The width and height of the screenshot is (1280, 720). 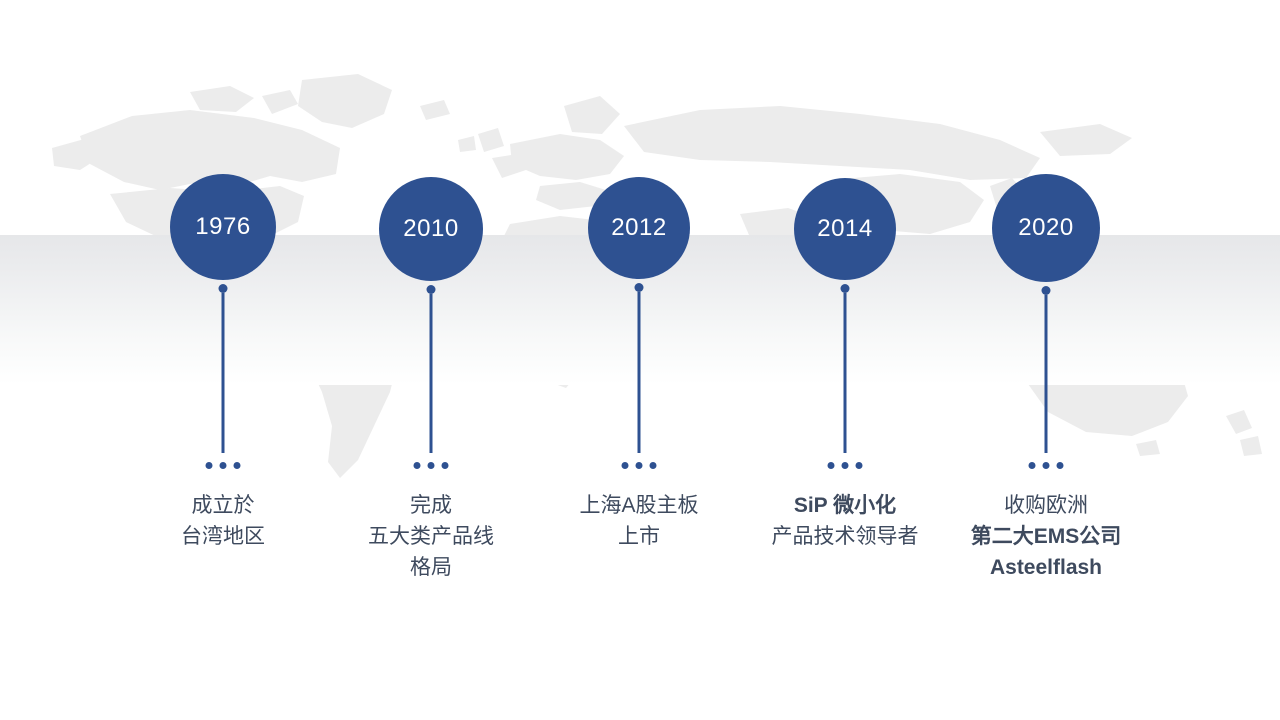 What do you see at coordinates (431, 505) in the screenshot?
I see `caption-line: 完成` at bounding box center [431, 505].